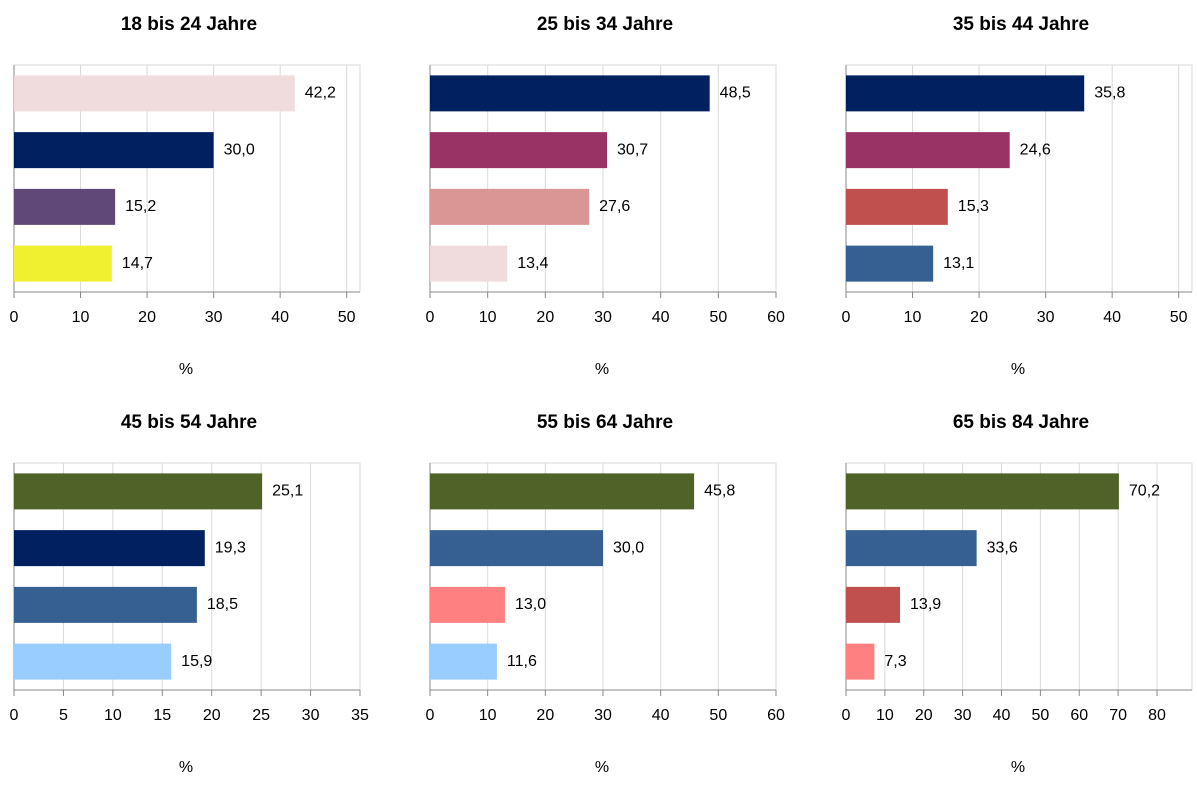 Image resolution: width=1197 pixels, height=797 pixels. I want to click on value-label: 15,9, so click(196, 661).